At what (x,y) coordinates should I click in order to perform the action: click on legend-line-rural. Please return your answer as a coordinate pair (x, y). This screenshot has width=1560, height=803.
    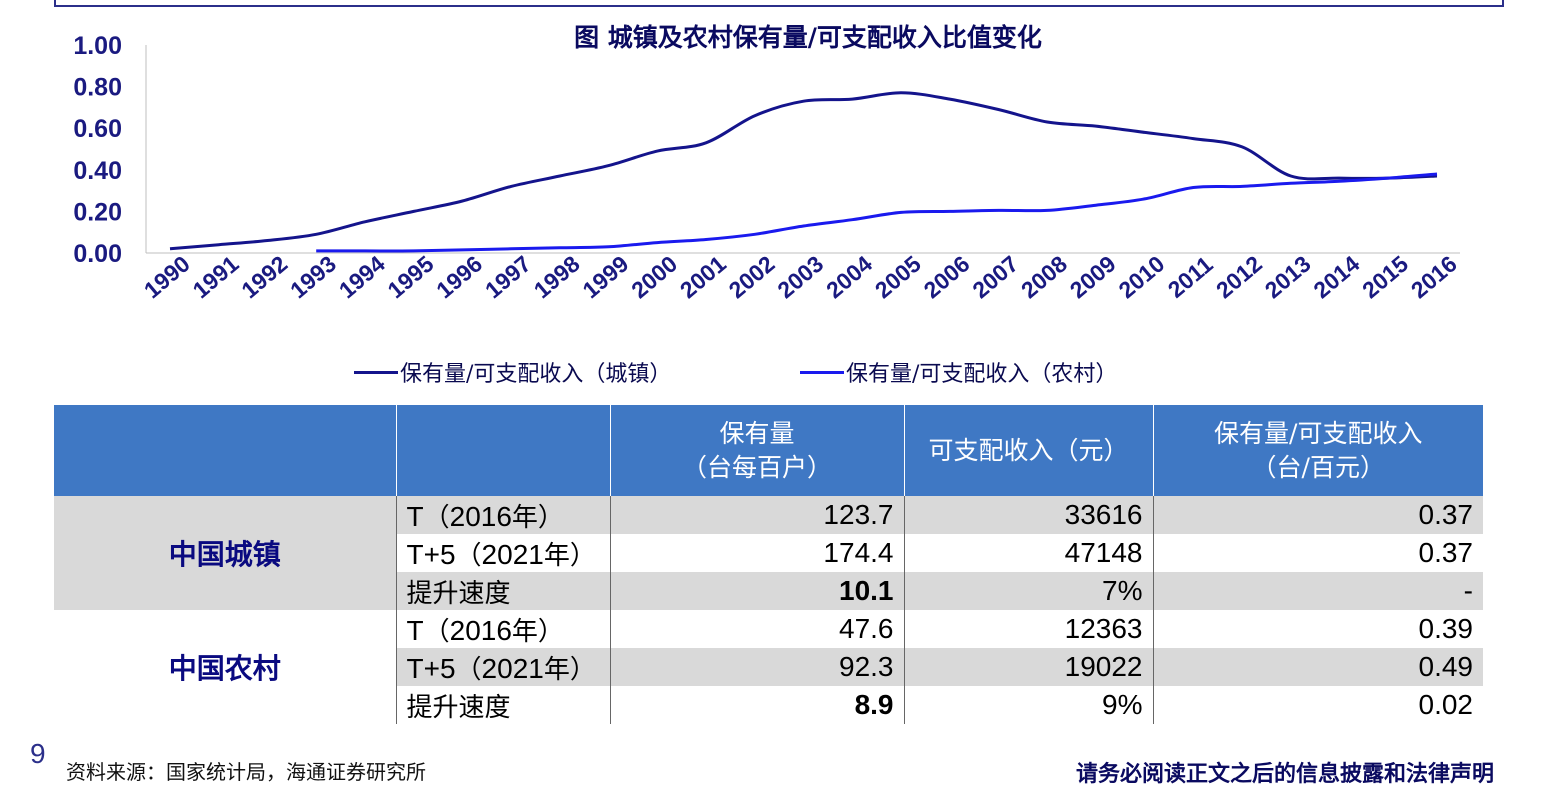
    Looking at the image, I should click on (822, 372).